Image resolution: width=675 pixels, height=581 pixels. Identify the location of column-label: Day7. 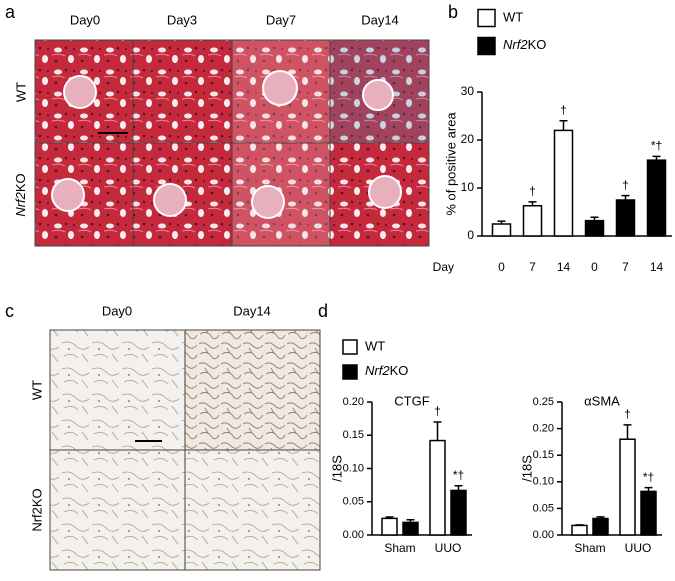
(281, 19).